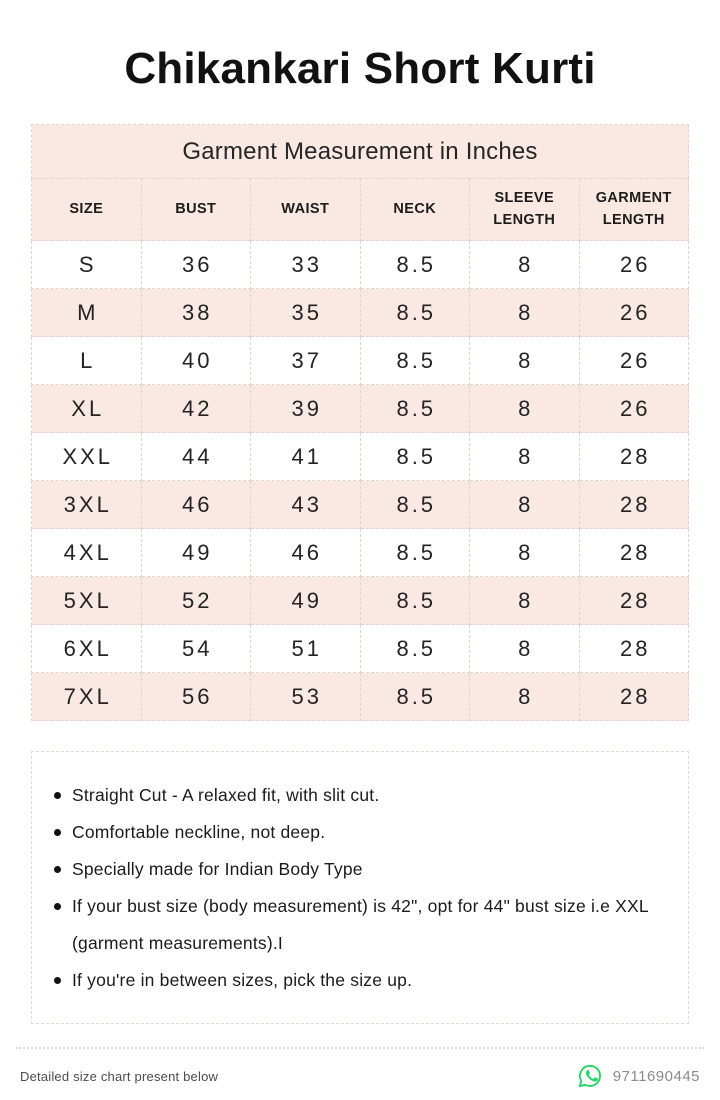 The height and width of the screenshot is (1100, 720). I want to click on table-row-xl: XL 42 39 8.5 8 26, so click(360, 408).